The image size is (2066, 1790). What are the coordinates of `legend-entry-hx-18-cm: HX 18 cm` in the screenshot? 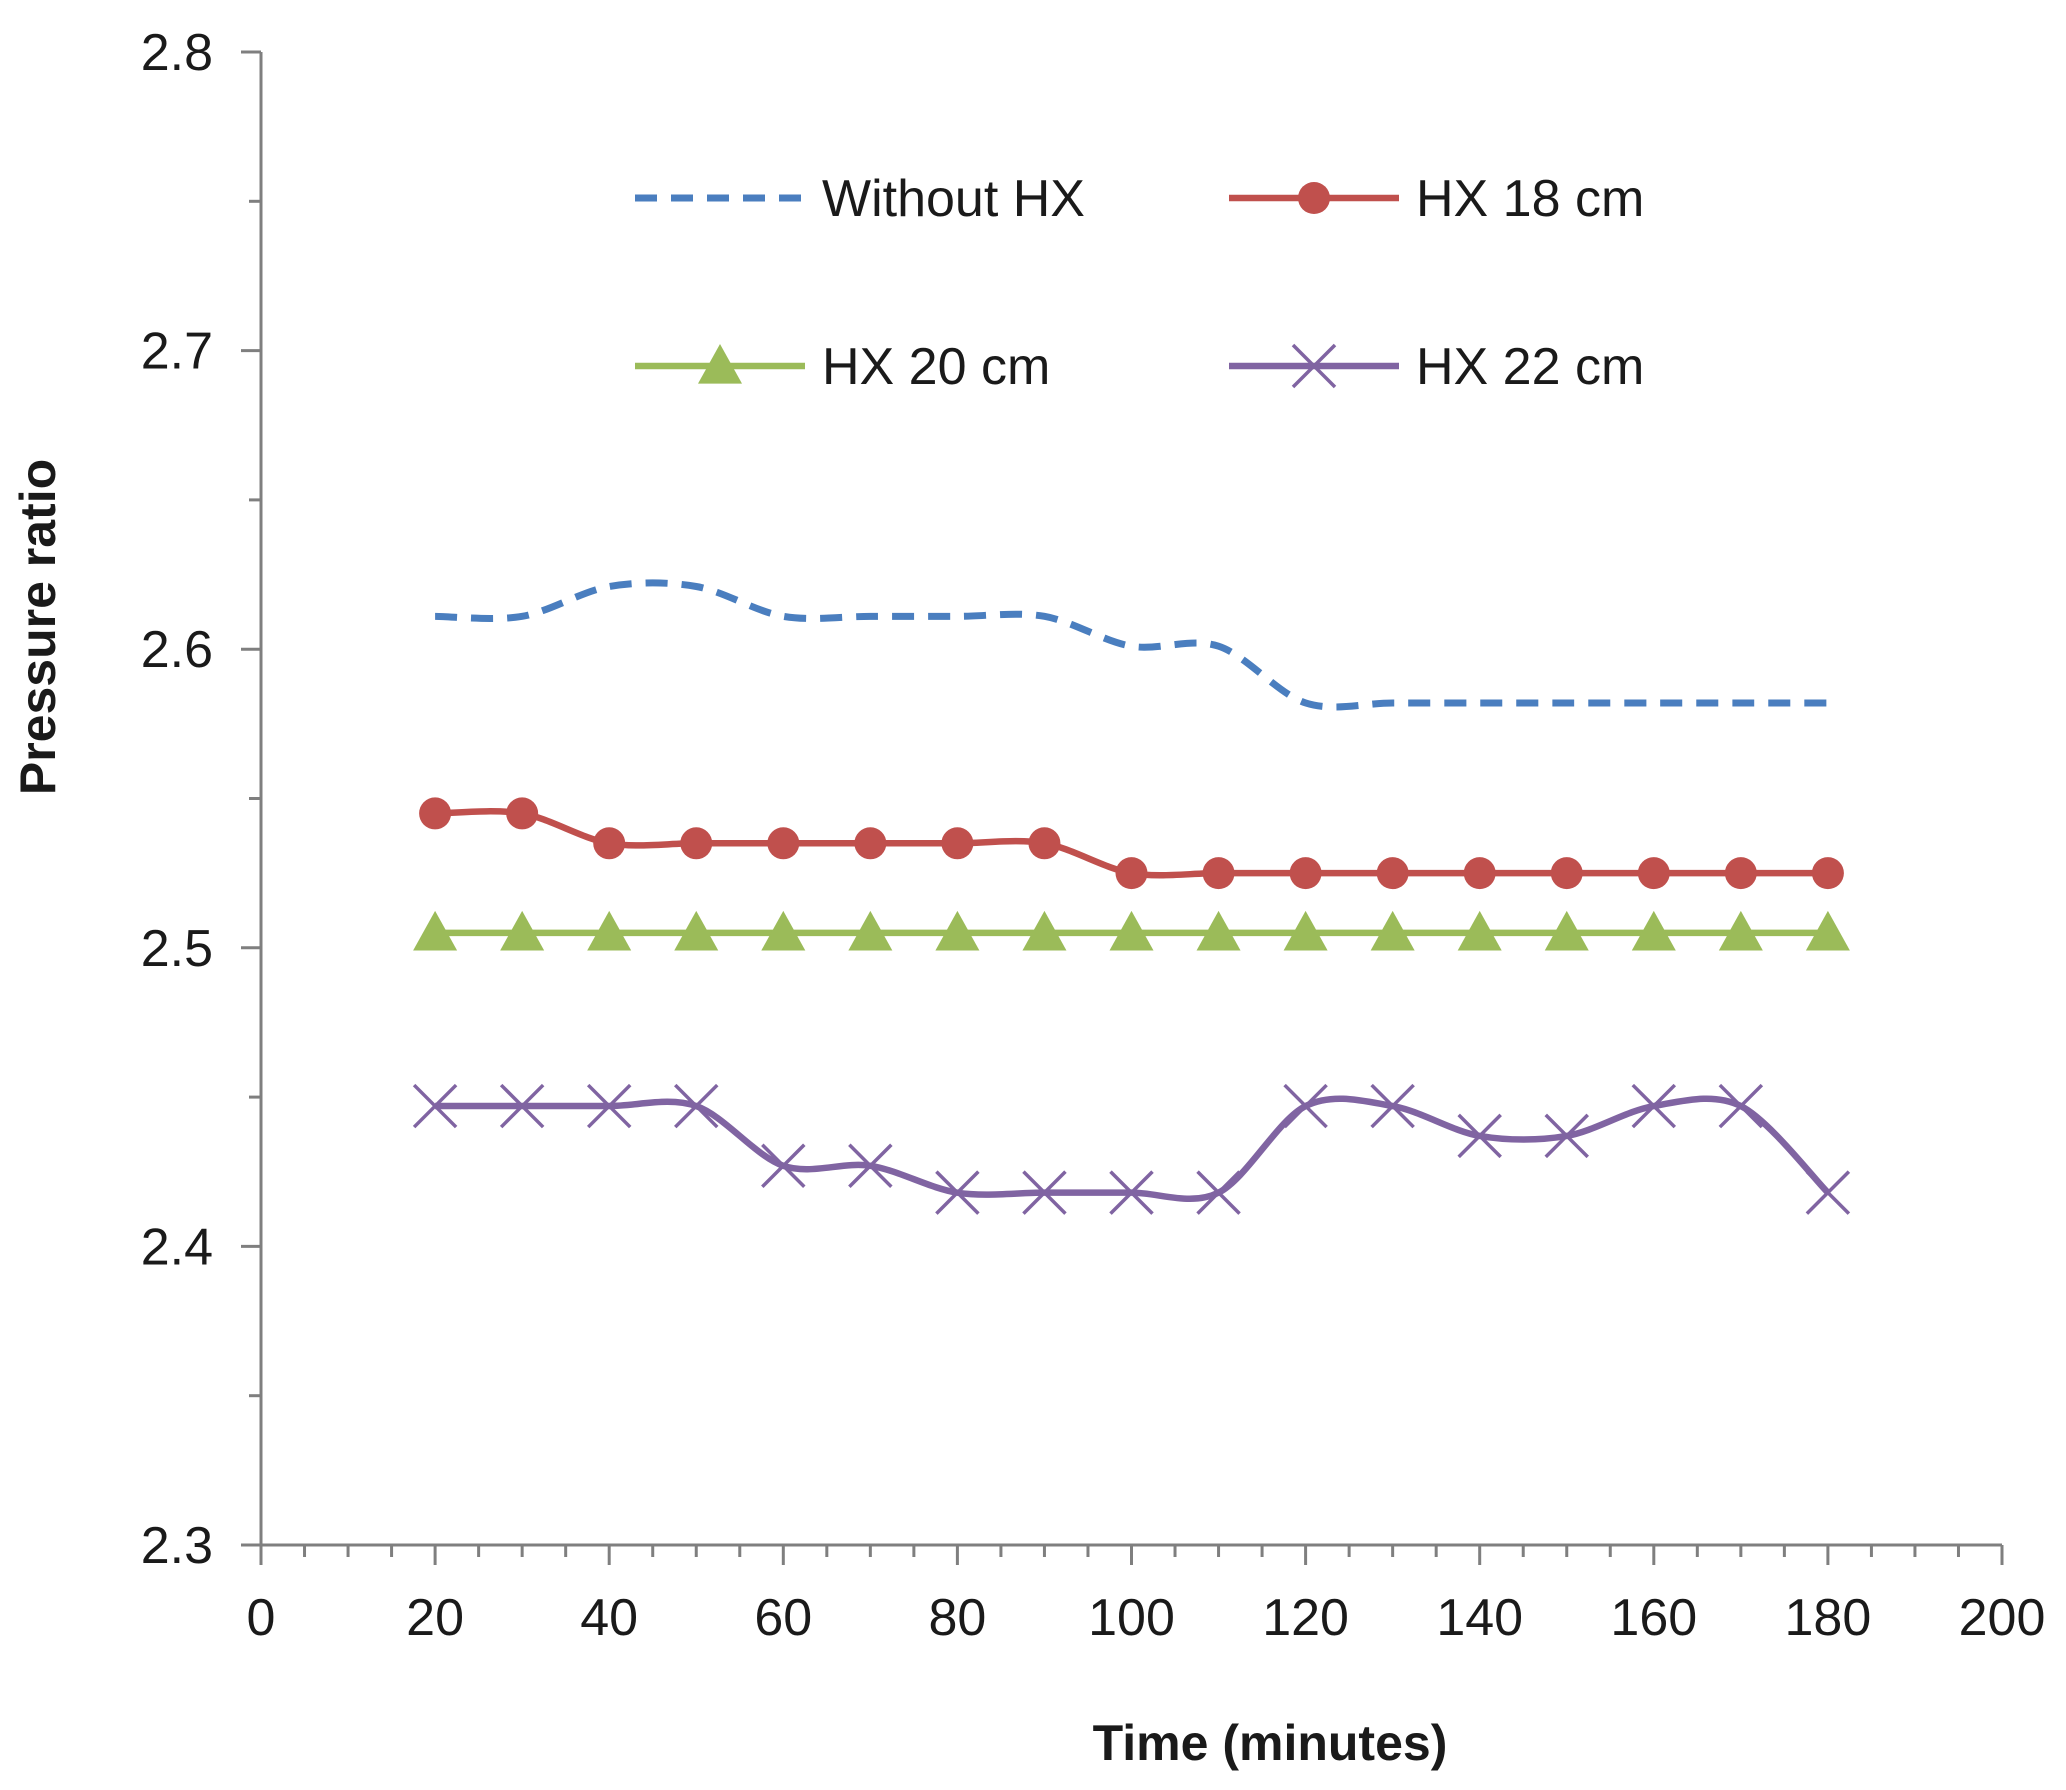 It's located at (1436, 199).